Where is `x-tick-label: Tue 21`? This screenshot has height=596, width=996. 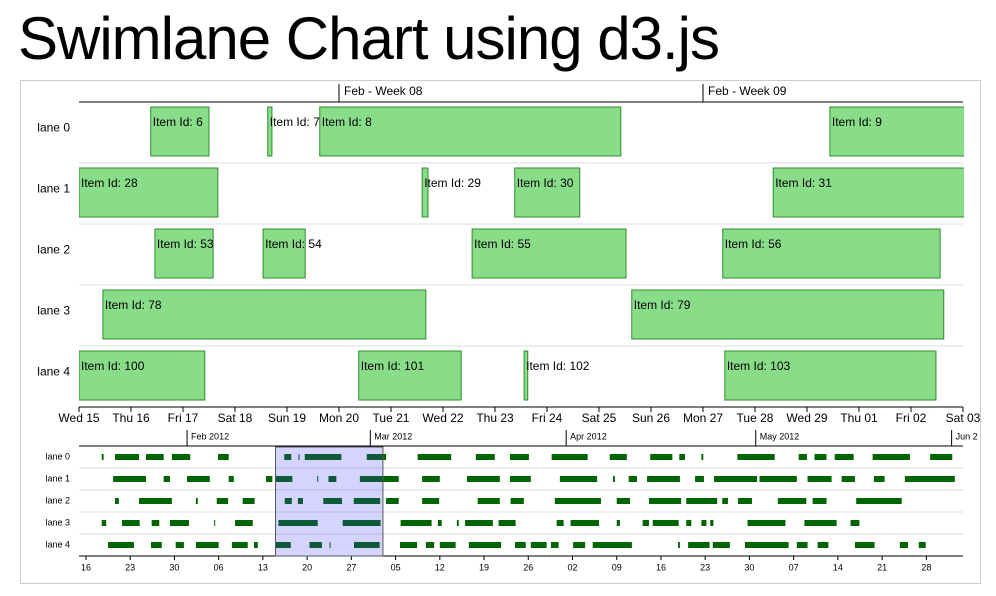 x-tick-label: Tue 21 is located at coordinates (391, 418).